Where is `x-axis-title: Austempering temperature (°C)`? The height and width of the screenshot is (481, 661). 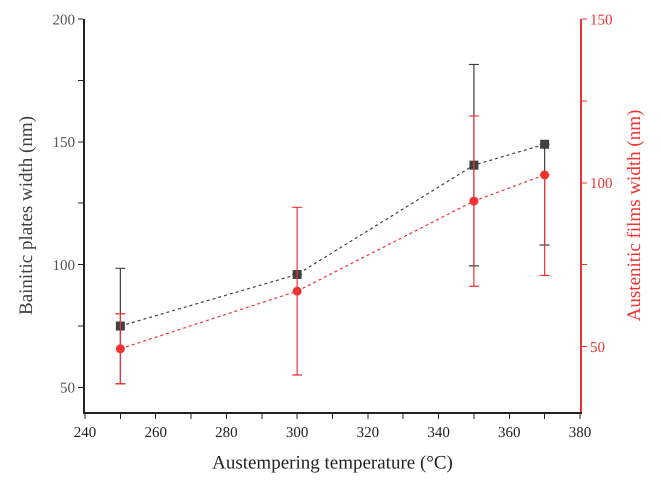
x-axis-title: Austempering temperature (°C) is located at coordinates (332, 463).